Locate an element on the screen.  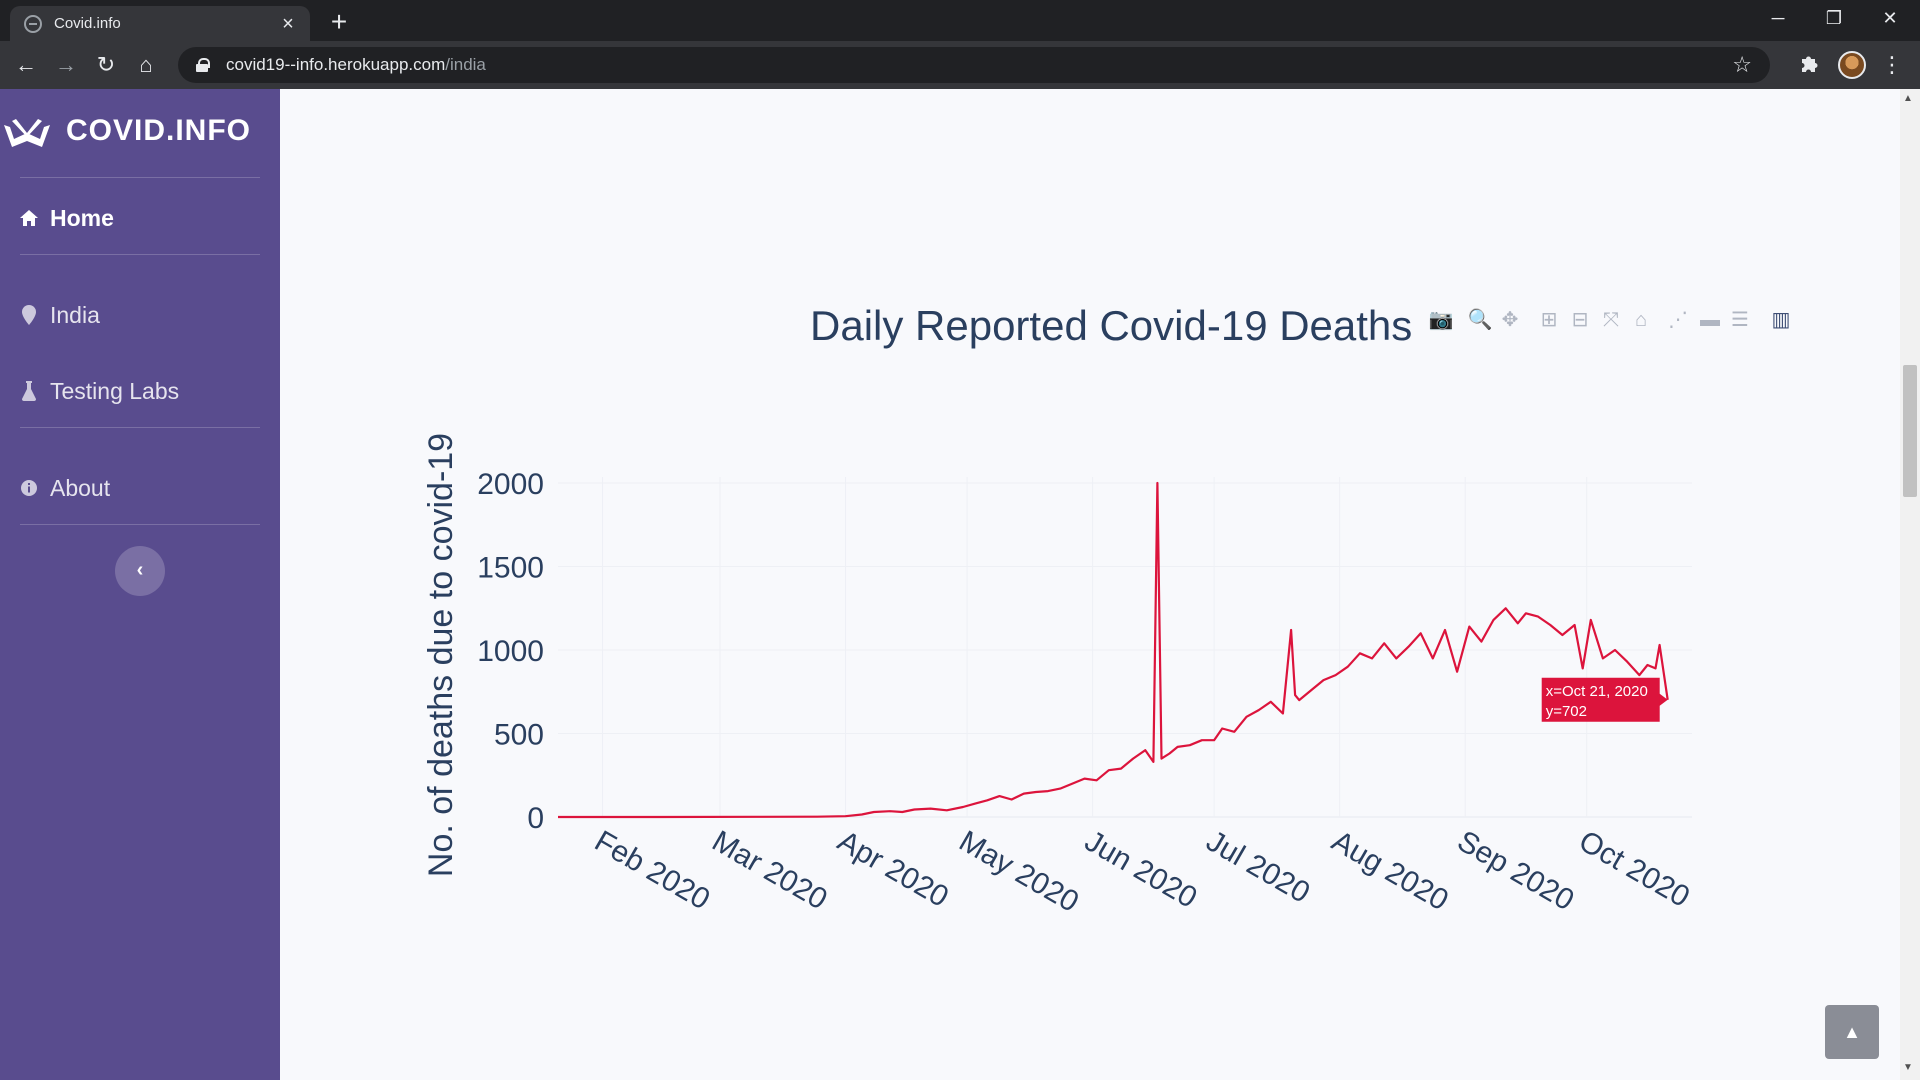
zoom-icon: 🔍 is located at coordinates (1480, 320).